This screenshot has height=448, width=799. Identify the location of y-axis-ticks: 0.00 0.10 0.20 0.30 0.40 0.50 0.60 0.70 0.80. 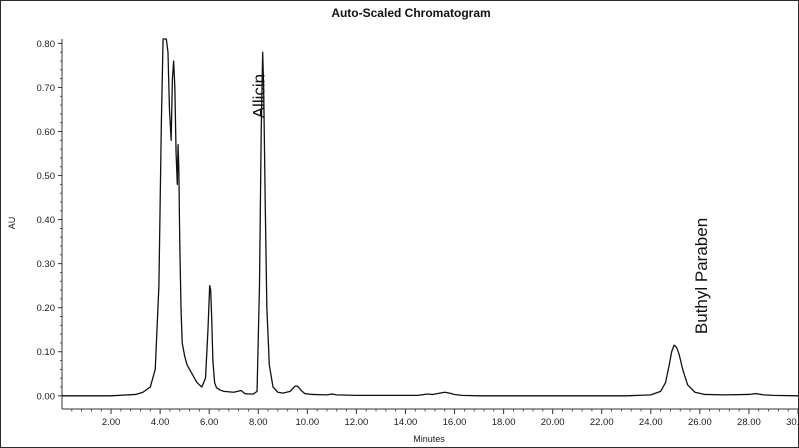
(49, 220).